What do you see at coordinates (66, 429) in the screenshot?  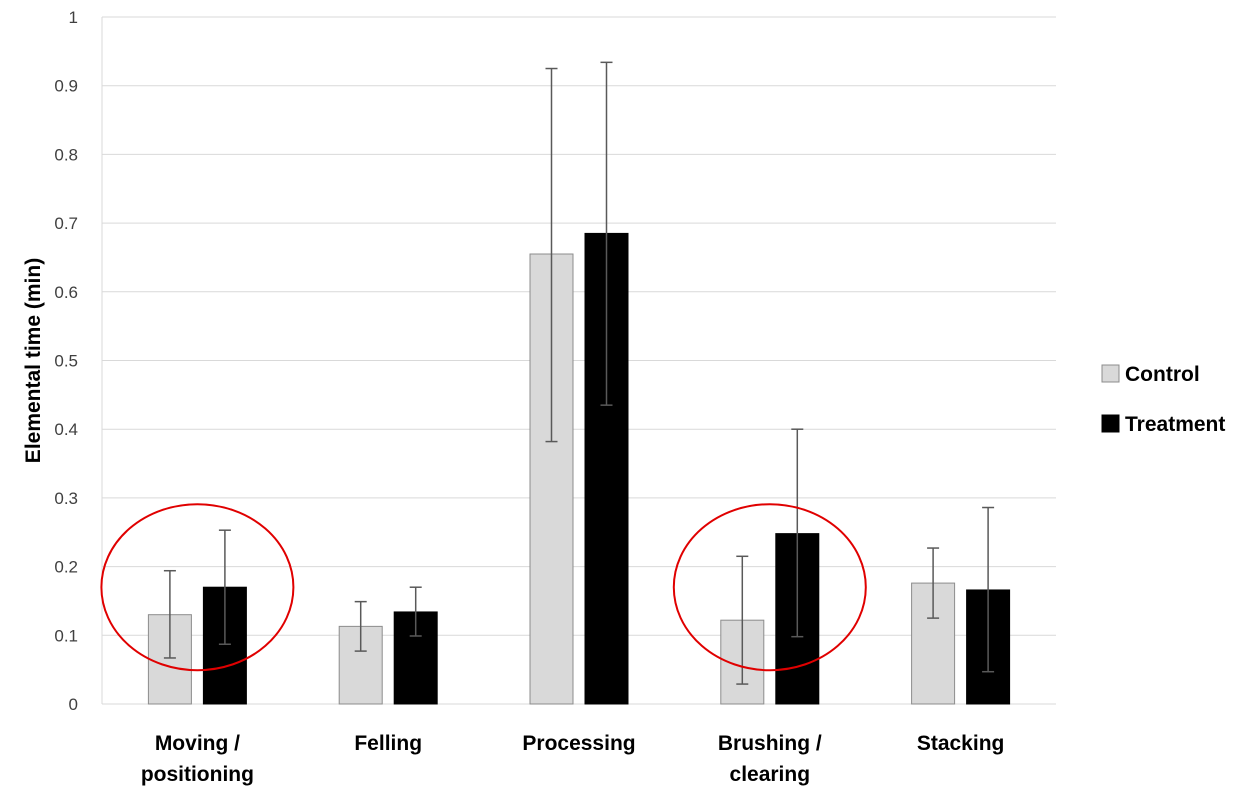 I see `y-tick-label: 0.4` at bounding box center [66, 429].